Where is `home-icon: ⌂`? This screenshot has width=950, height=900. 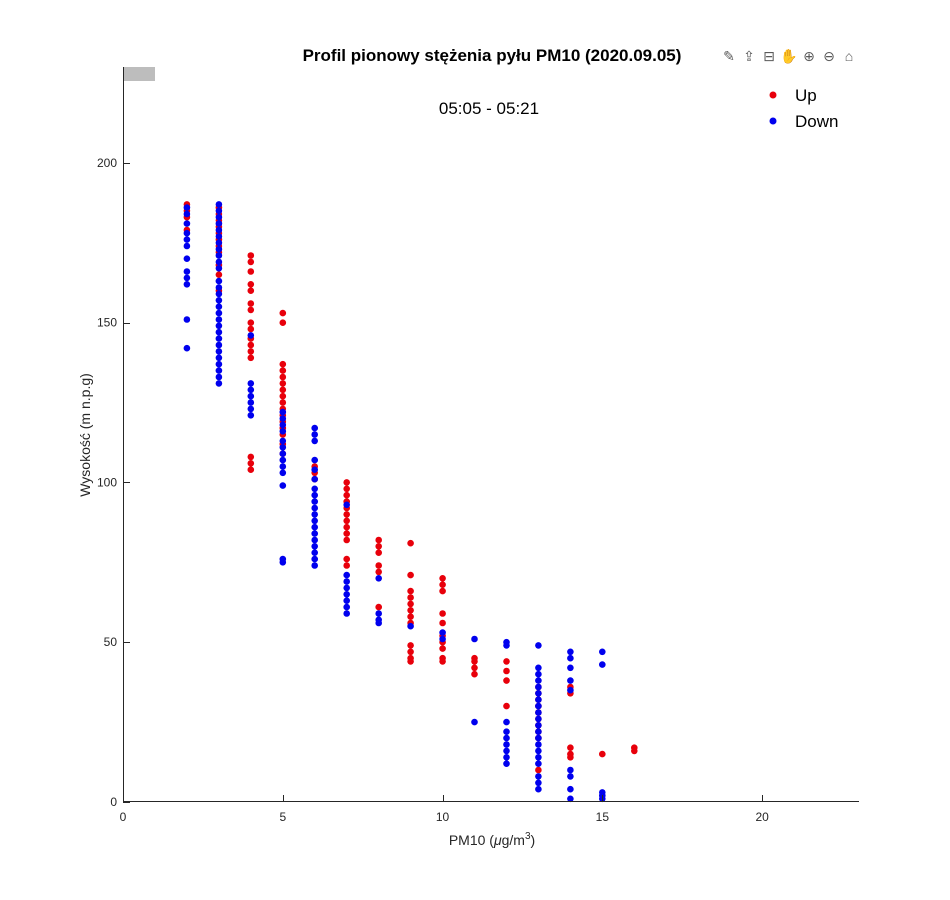 home-icon: ⌂ is located at coordinates (849, 56).